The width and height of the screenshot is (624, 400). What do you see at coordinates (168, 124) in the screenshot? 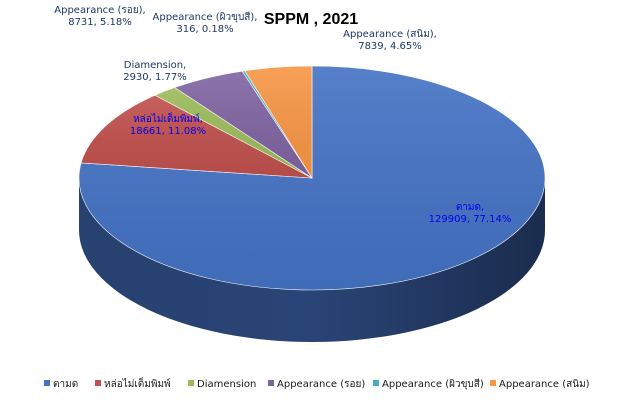
I see `data-label-1: หล่อไม่เต็มพิมพ์, 18661, 11.08%` at bounding box center [168, 124].